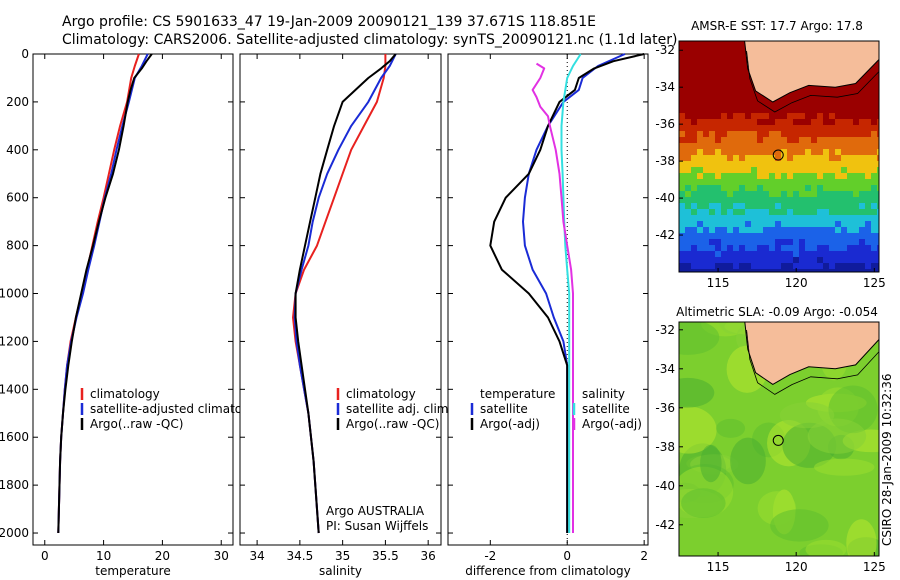 The image size is (900, 580). I want to click on side-stamp: CSIRO 28-Jan-2009 10:32:36, so click(887, 460).